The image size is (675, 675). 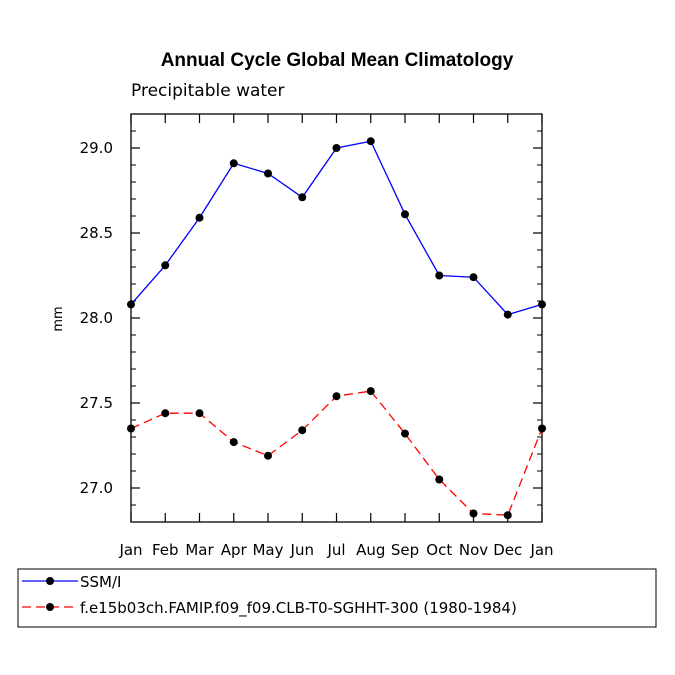 What do you see at coordinates (267, 550) in the screenshot?
I see `x-tick-label: May` at bounding box center [267, 550].